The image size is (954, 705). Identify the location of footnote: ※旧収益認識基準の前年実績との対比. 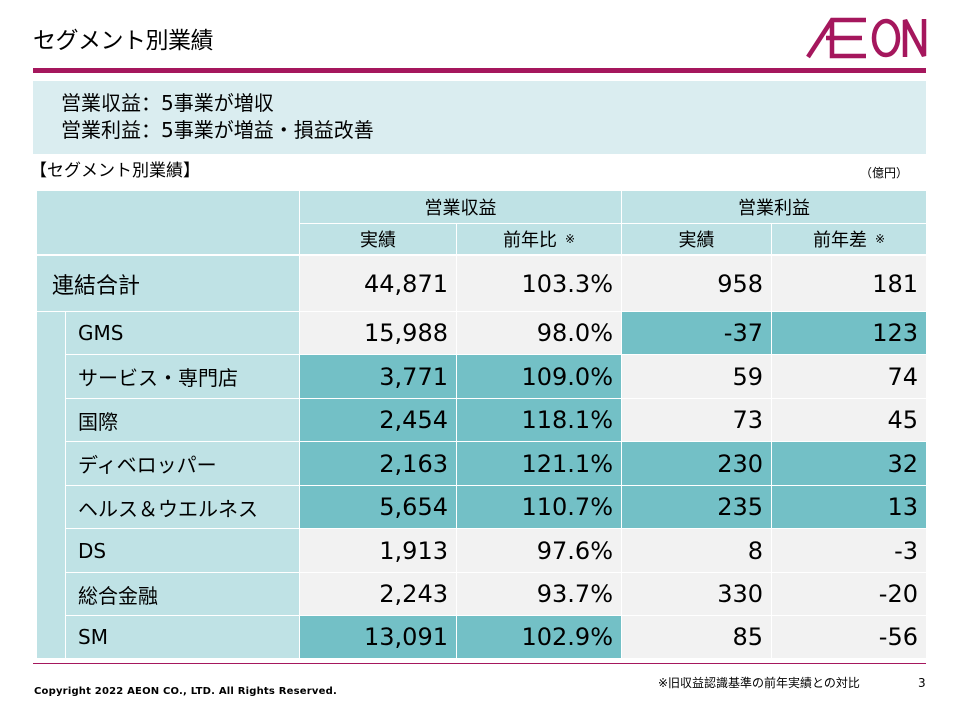
(759, 683).